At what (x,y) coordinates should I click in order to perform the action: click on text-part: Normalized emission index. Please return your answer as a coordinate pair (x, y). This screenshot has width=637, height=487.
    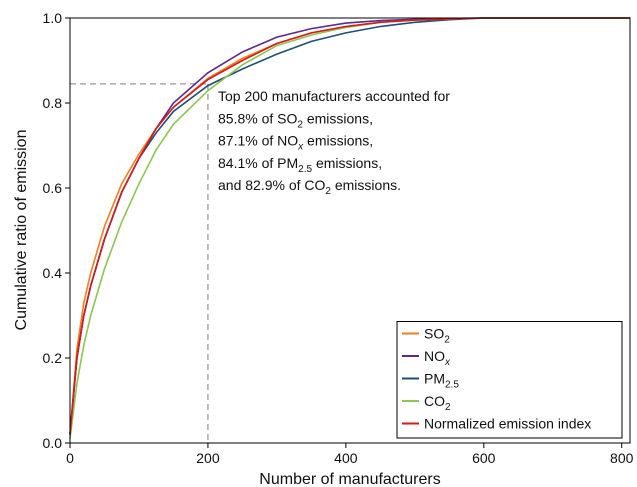
    Looking at the image, I should click on (507, 424).